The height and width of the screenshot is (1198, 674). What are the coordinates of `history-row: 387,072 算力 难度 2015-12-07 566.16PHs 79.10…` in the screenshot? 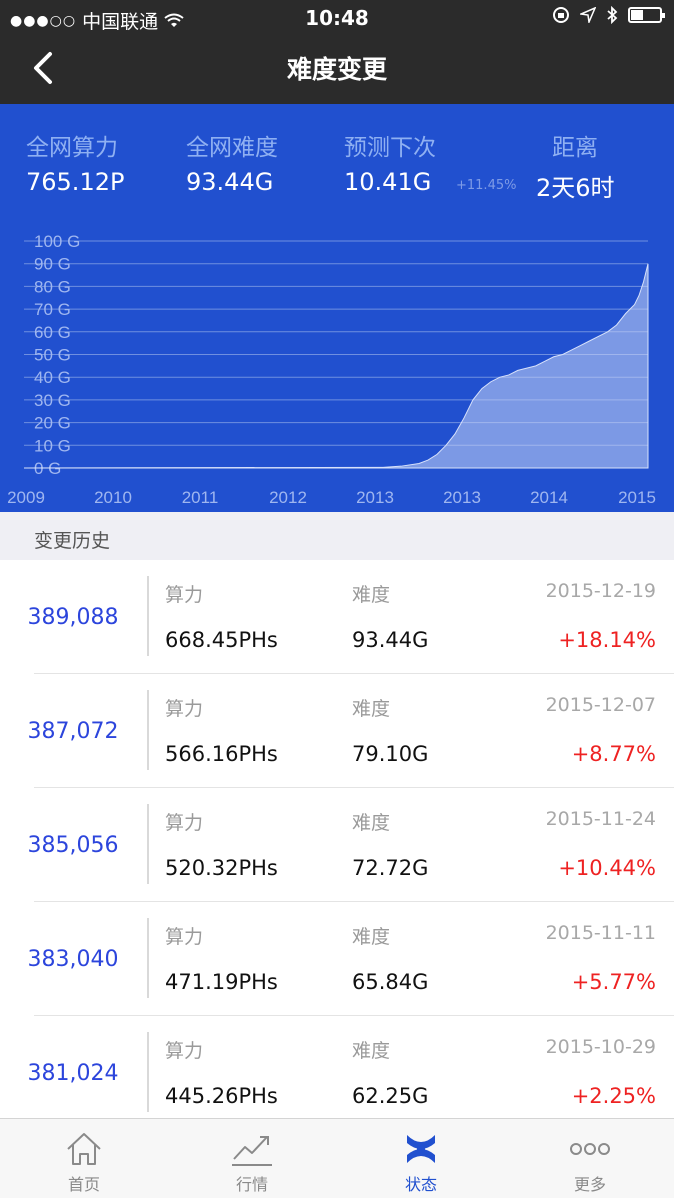 It's located at (337, 731).